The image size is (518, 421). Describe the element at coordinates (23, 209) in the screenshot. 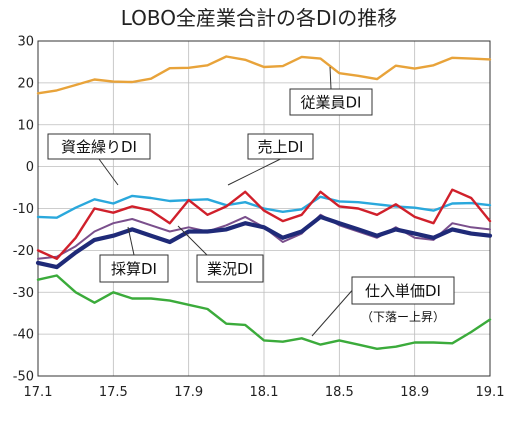

I see `y-tick-label: -10` at that location.